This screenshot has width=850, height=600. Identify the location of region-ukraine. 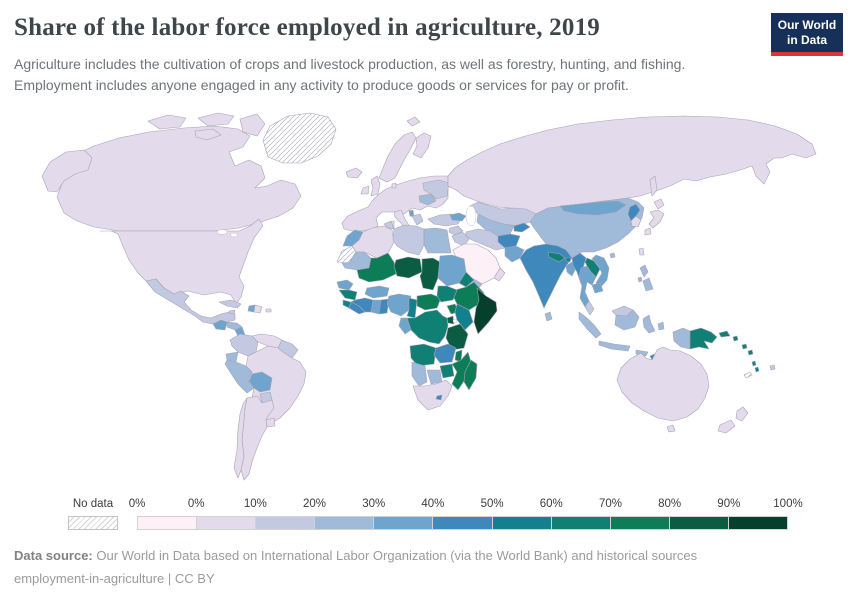
(436, 189).